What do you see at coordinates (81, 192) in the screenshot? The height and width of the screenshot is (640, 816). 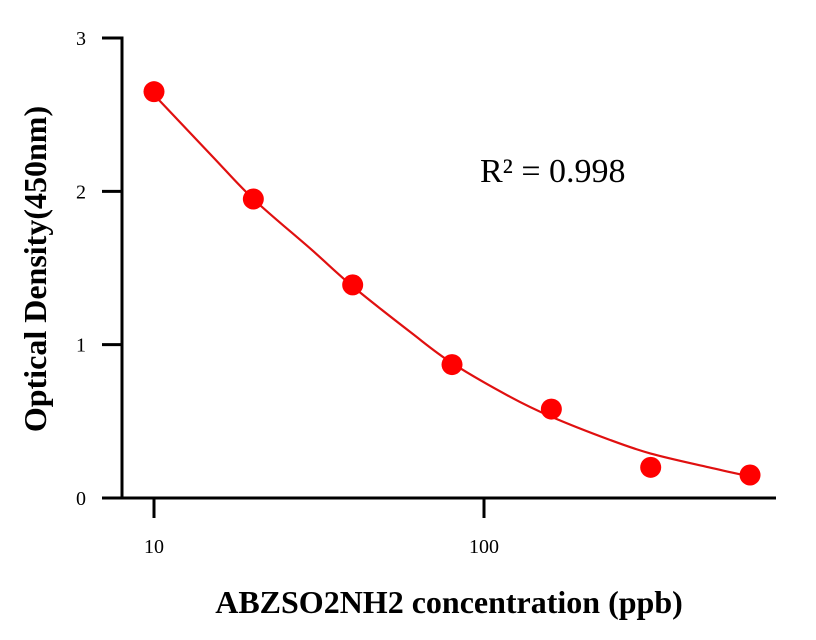 I see `y-tick-label: 2` at bounding box center [81, 192].